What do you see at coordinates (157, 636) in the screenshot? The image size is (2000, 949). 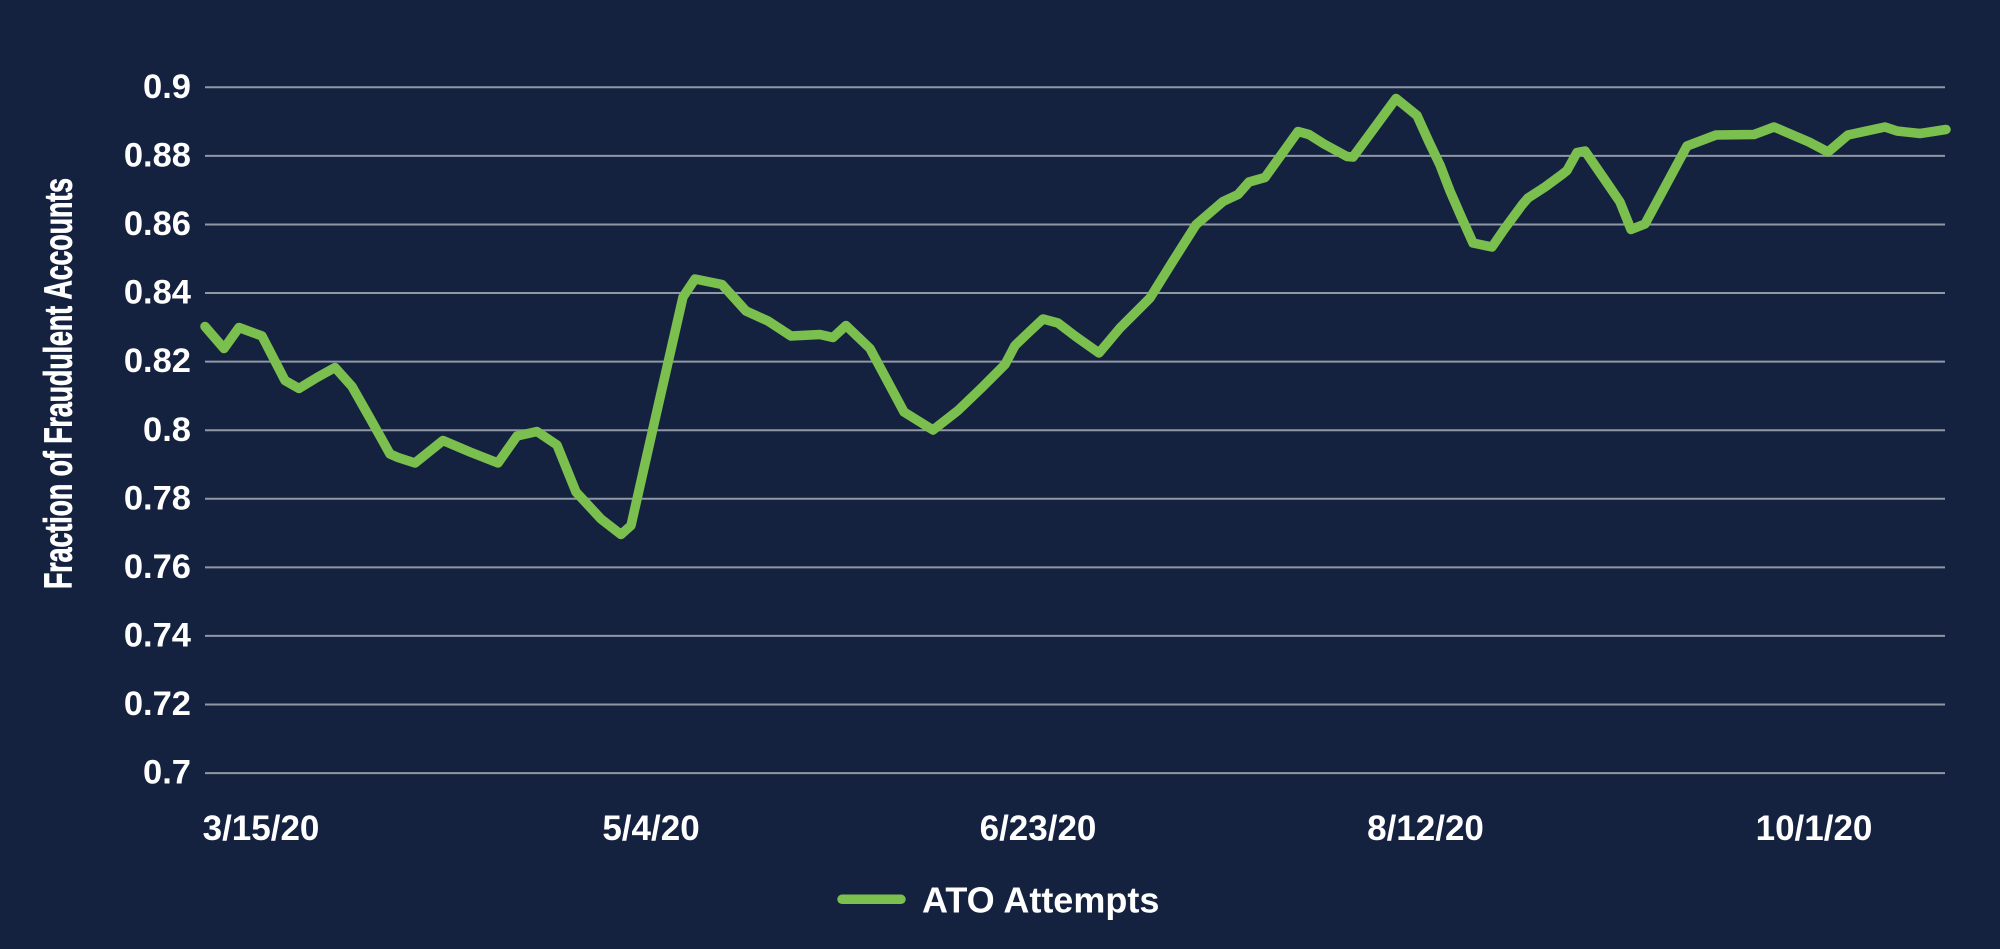 I see `svg-text: 0.74` at bounding box center [157, 636].